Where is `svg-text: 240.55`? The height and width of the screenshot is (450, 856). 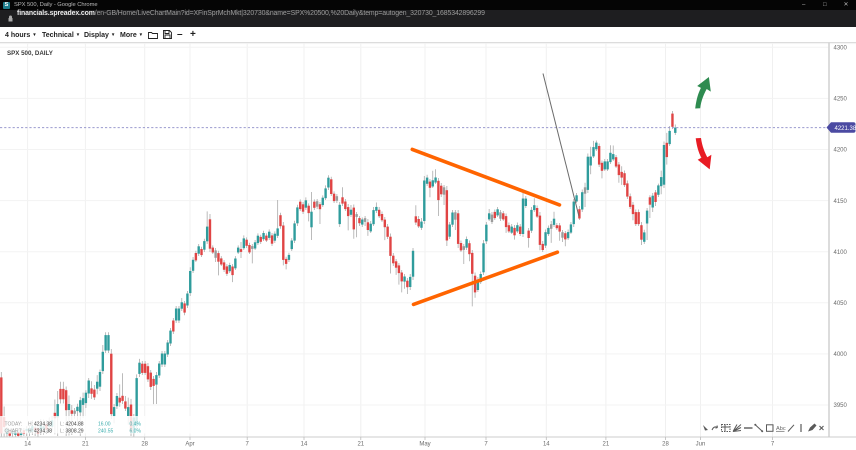 svg-text: 240.55 is located at coordinates (106, 432).